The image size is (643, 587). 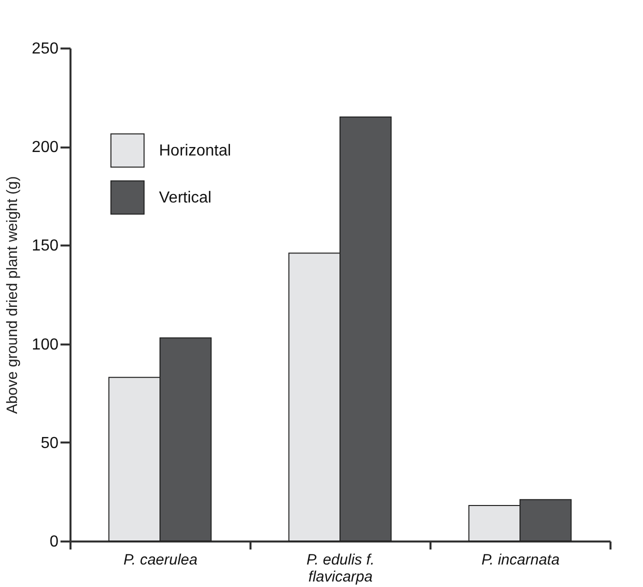 What do you see at coordinates (185, 198) in the screenshot?
I see `legend-label: Vertical` at bounding box center [185, 198].